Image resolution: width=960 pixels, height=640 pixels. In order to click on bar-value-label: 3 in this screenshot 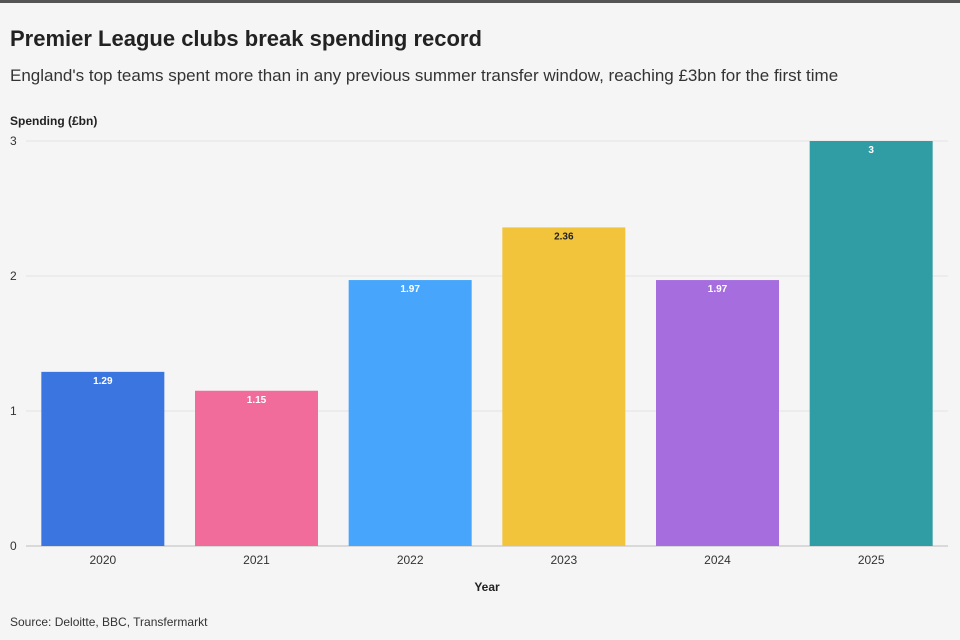, I will do `click(871, 150)`.